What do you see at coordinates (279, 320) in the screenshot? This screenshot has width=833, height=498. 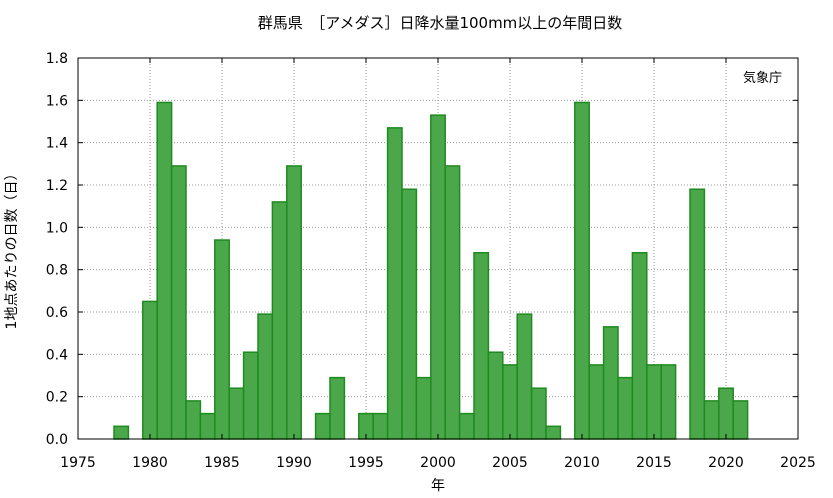 I see `bar-1989` at bounding box center [279, 320].